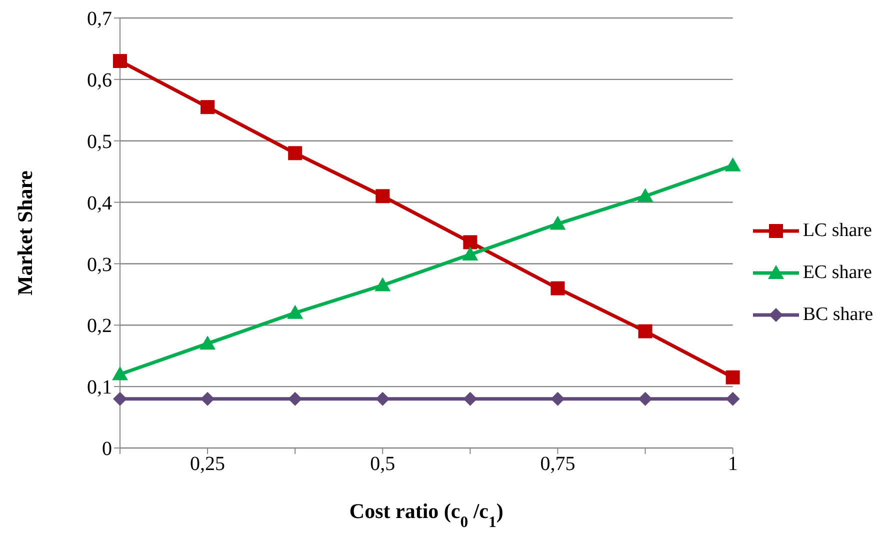 The height and width of the screenshot is (544, 887). I want to click on y-tick-label: 0, so click(107, 449).